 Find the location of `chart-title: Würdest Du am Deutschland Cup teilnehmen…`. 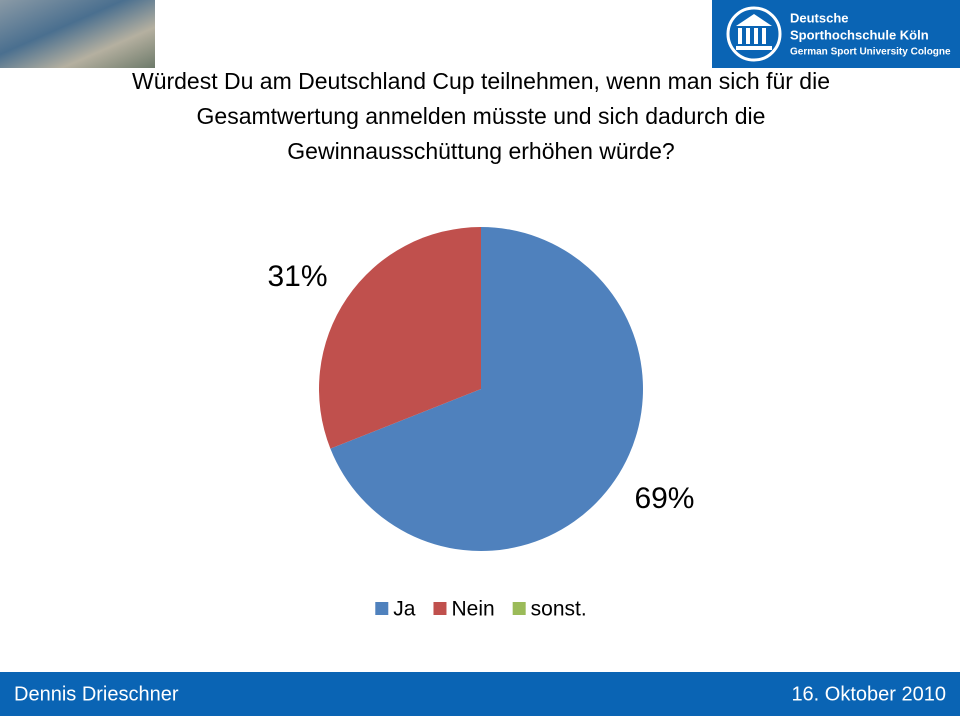

chart-title: Würdest Du am Deutschland Cup teilnehmen… is located at coordinates (481, 81).